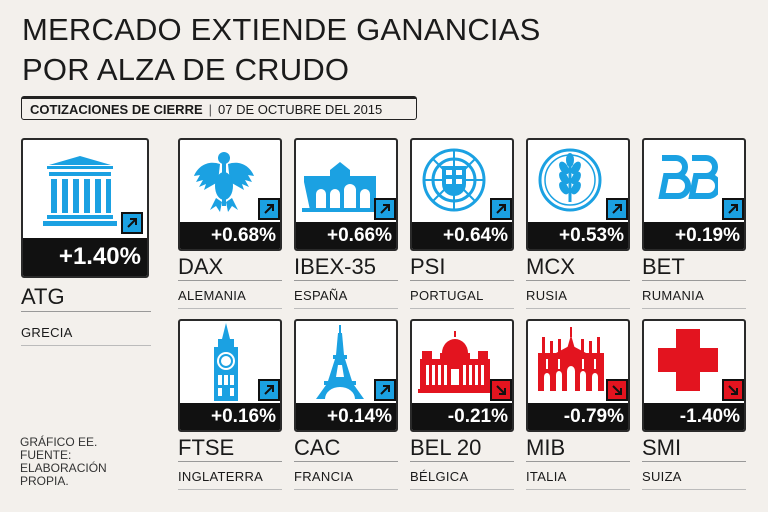 Image resolution: width=768 pixels, height=512 pixels. I want to click on change-value: +0.66%, so click(346, 235).